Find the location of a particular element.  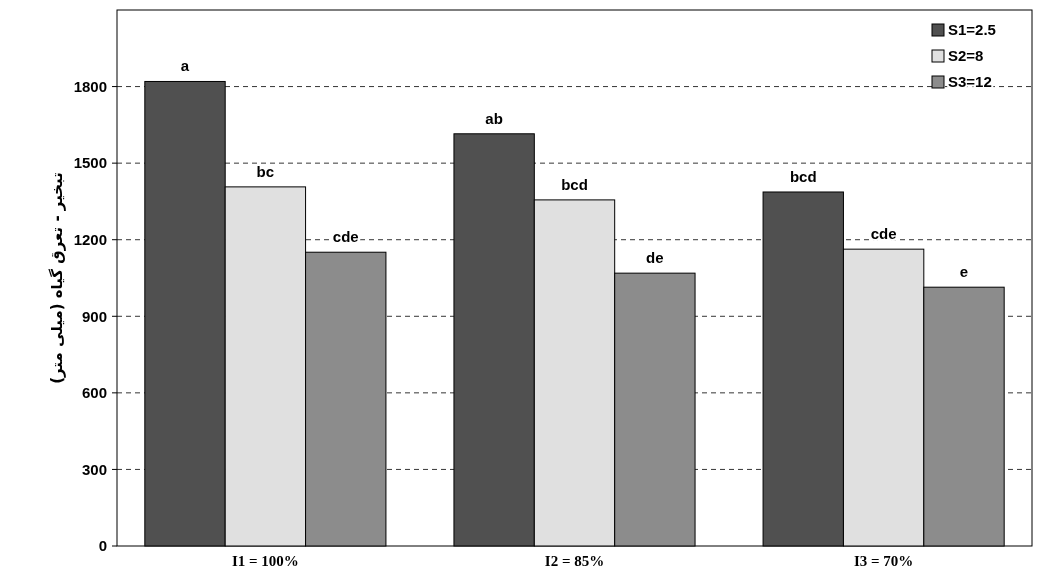

data-label: de is located at coordinates (655, 258).